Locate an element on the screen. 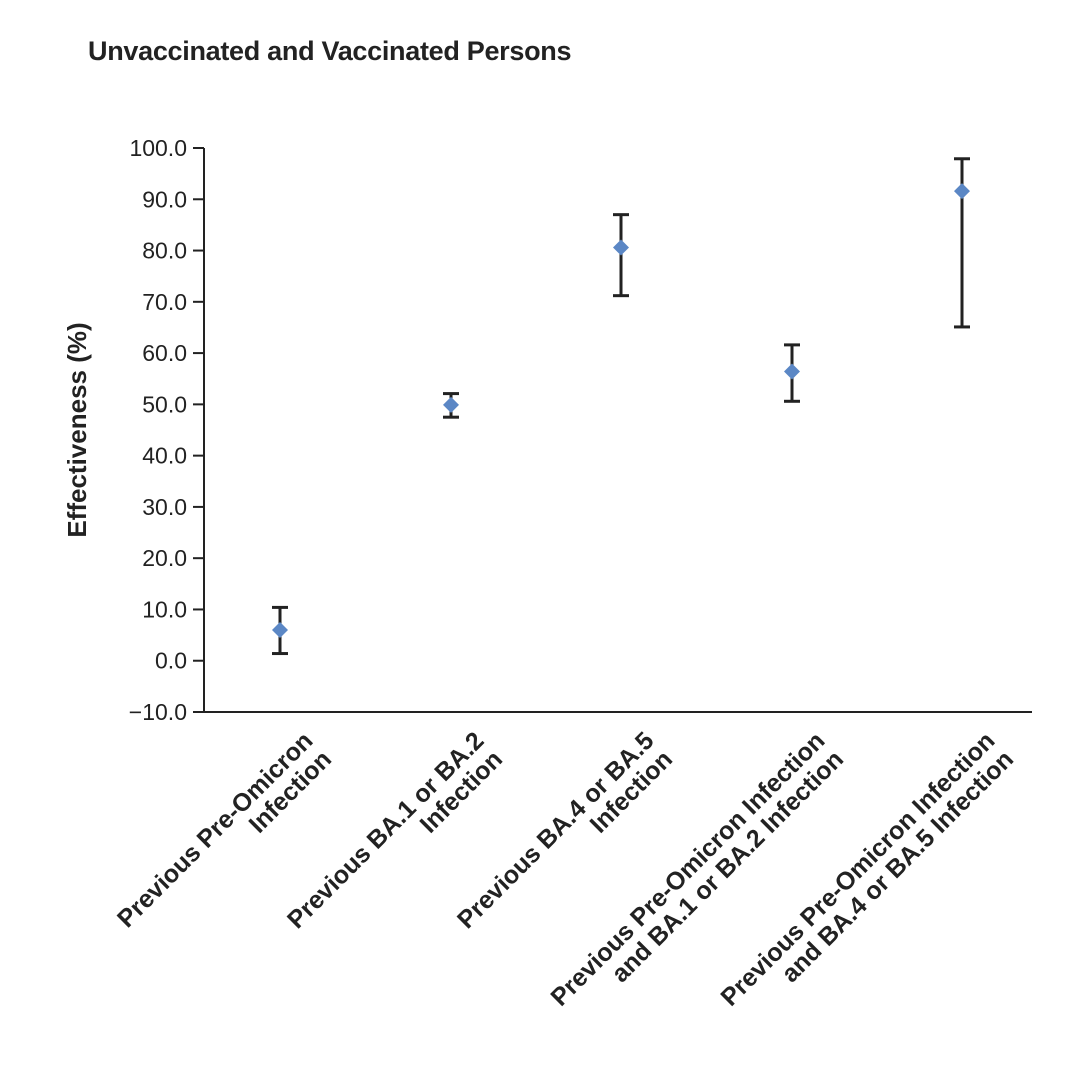 The width and height of the screenshot is (1080, 1080). category-label-line: Previous Pre-Omicron is located at coordinates (215, 830).